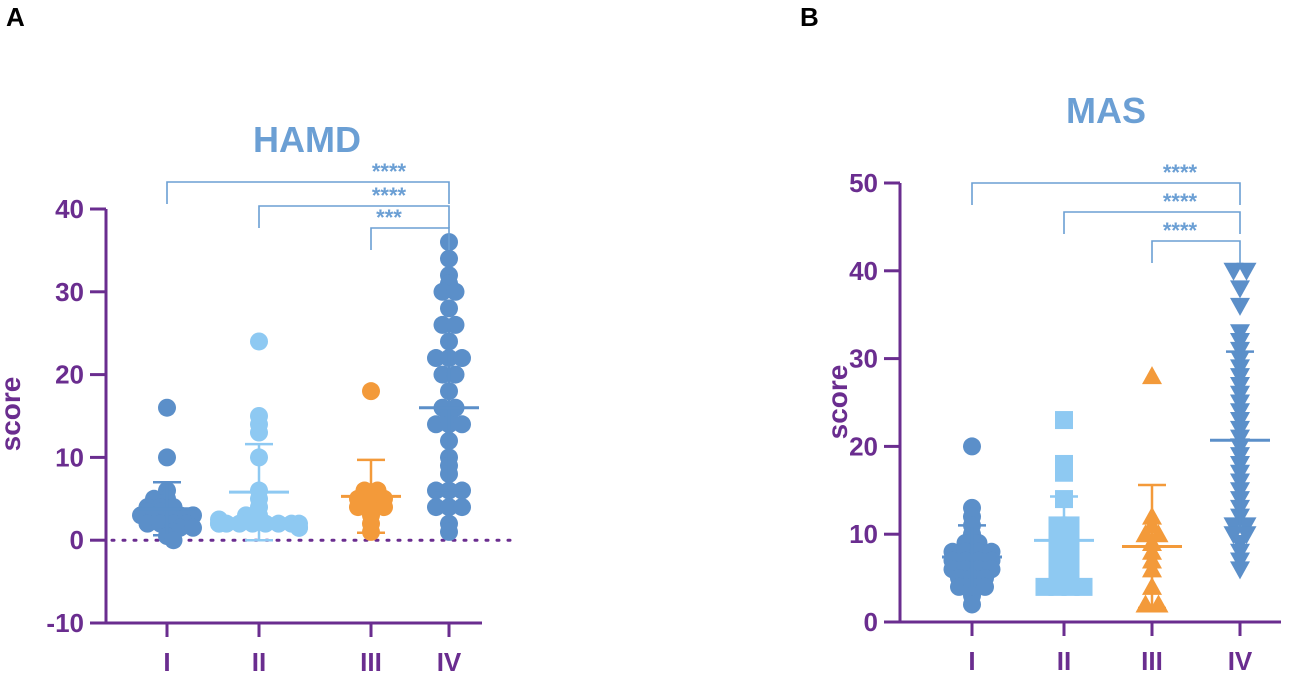 The image size is (1299, 673). What do you see at coordinates (65, 623) in the screenshot?
I see `y-tick-label: -10` at bounding box center [65, 623].